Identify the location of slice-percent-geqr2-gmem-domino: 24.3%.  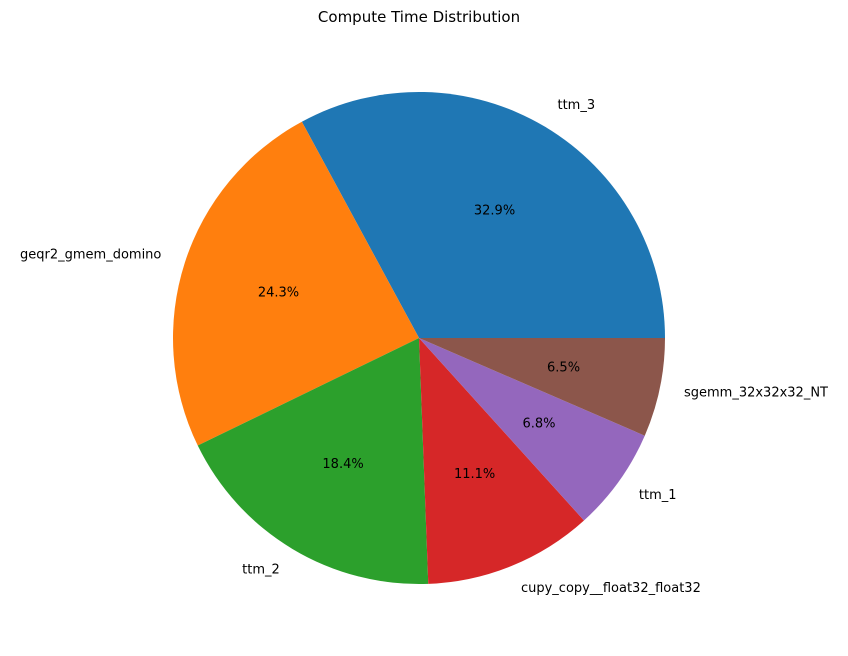
(278, 292).